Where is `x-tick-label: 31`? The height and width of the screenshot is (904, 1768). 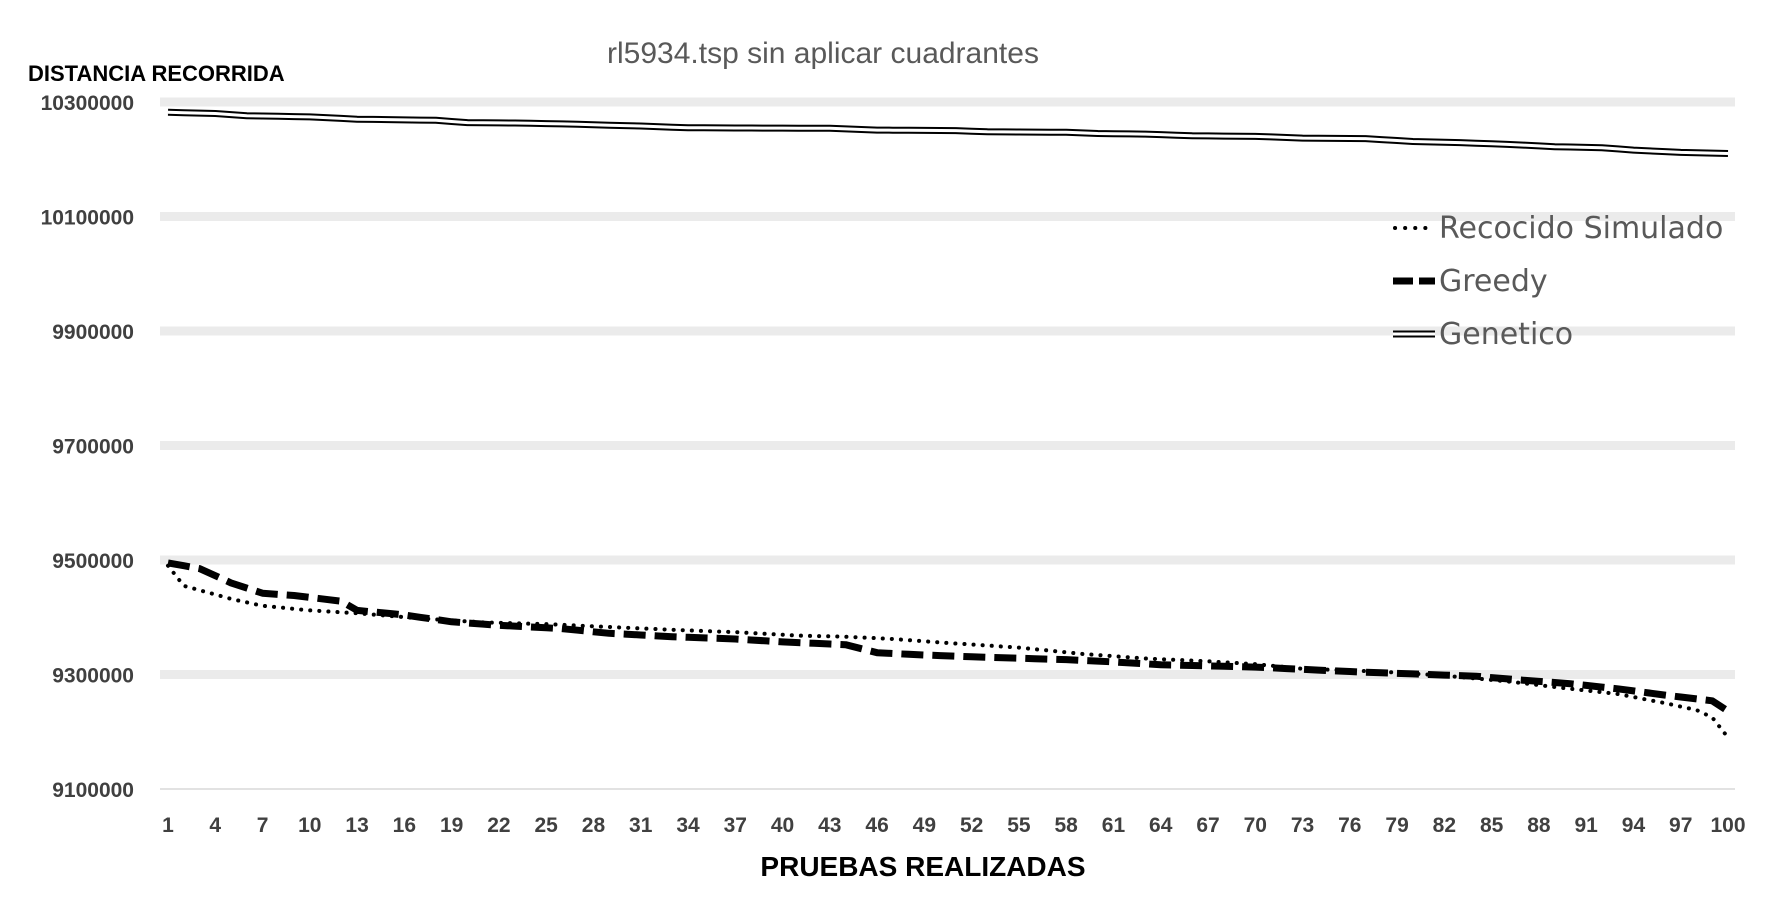 x-tick-label: 31 is located at coordinates (641, 825).